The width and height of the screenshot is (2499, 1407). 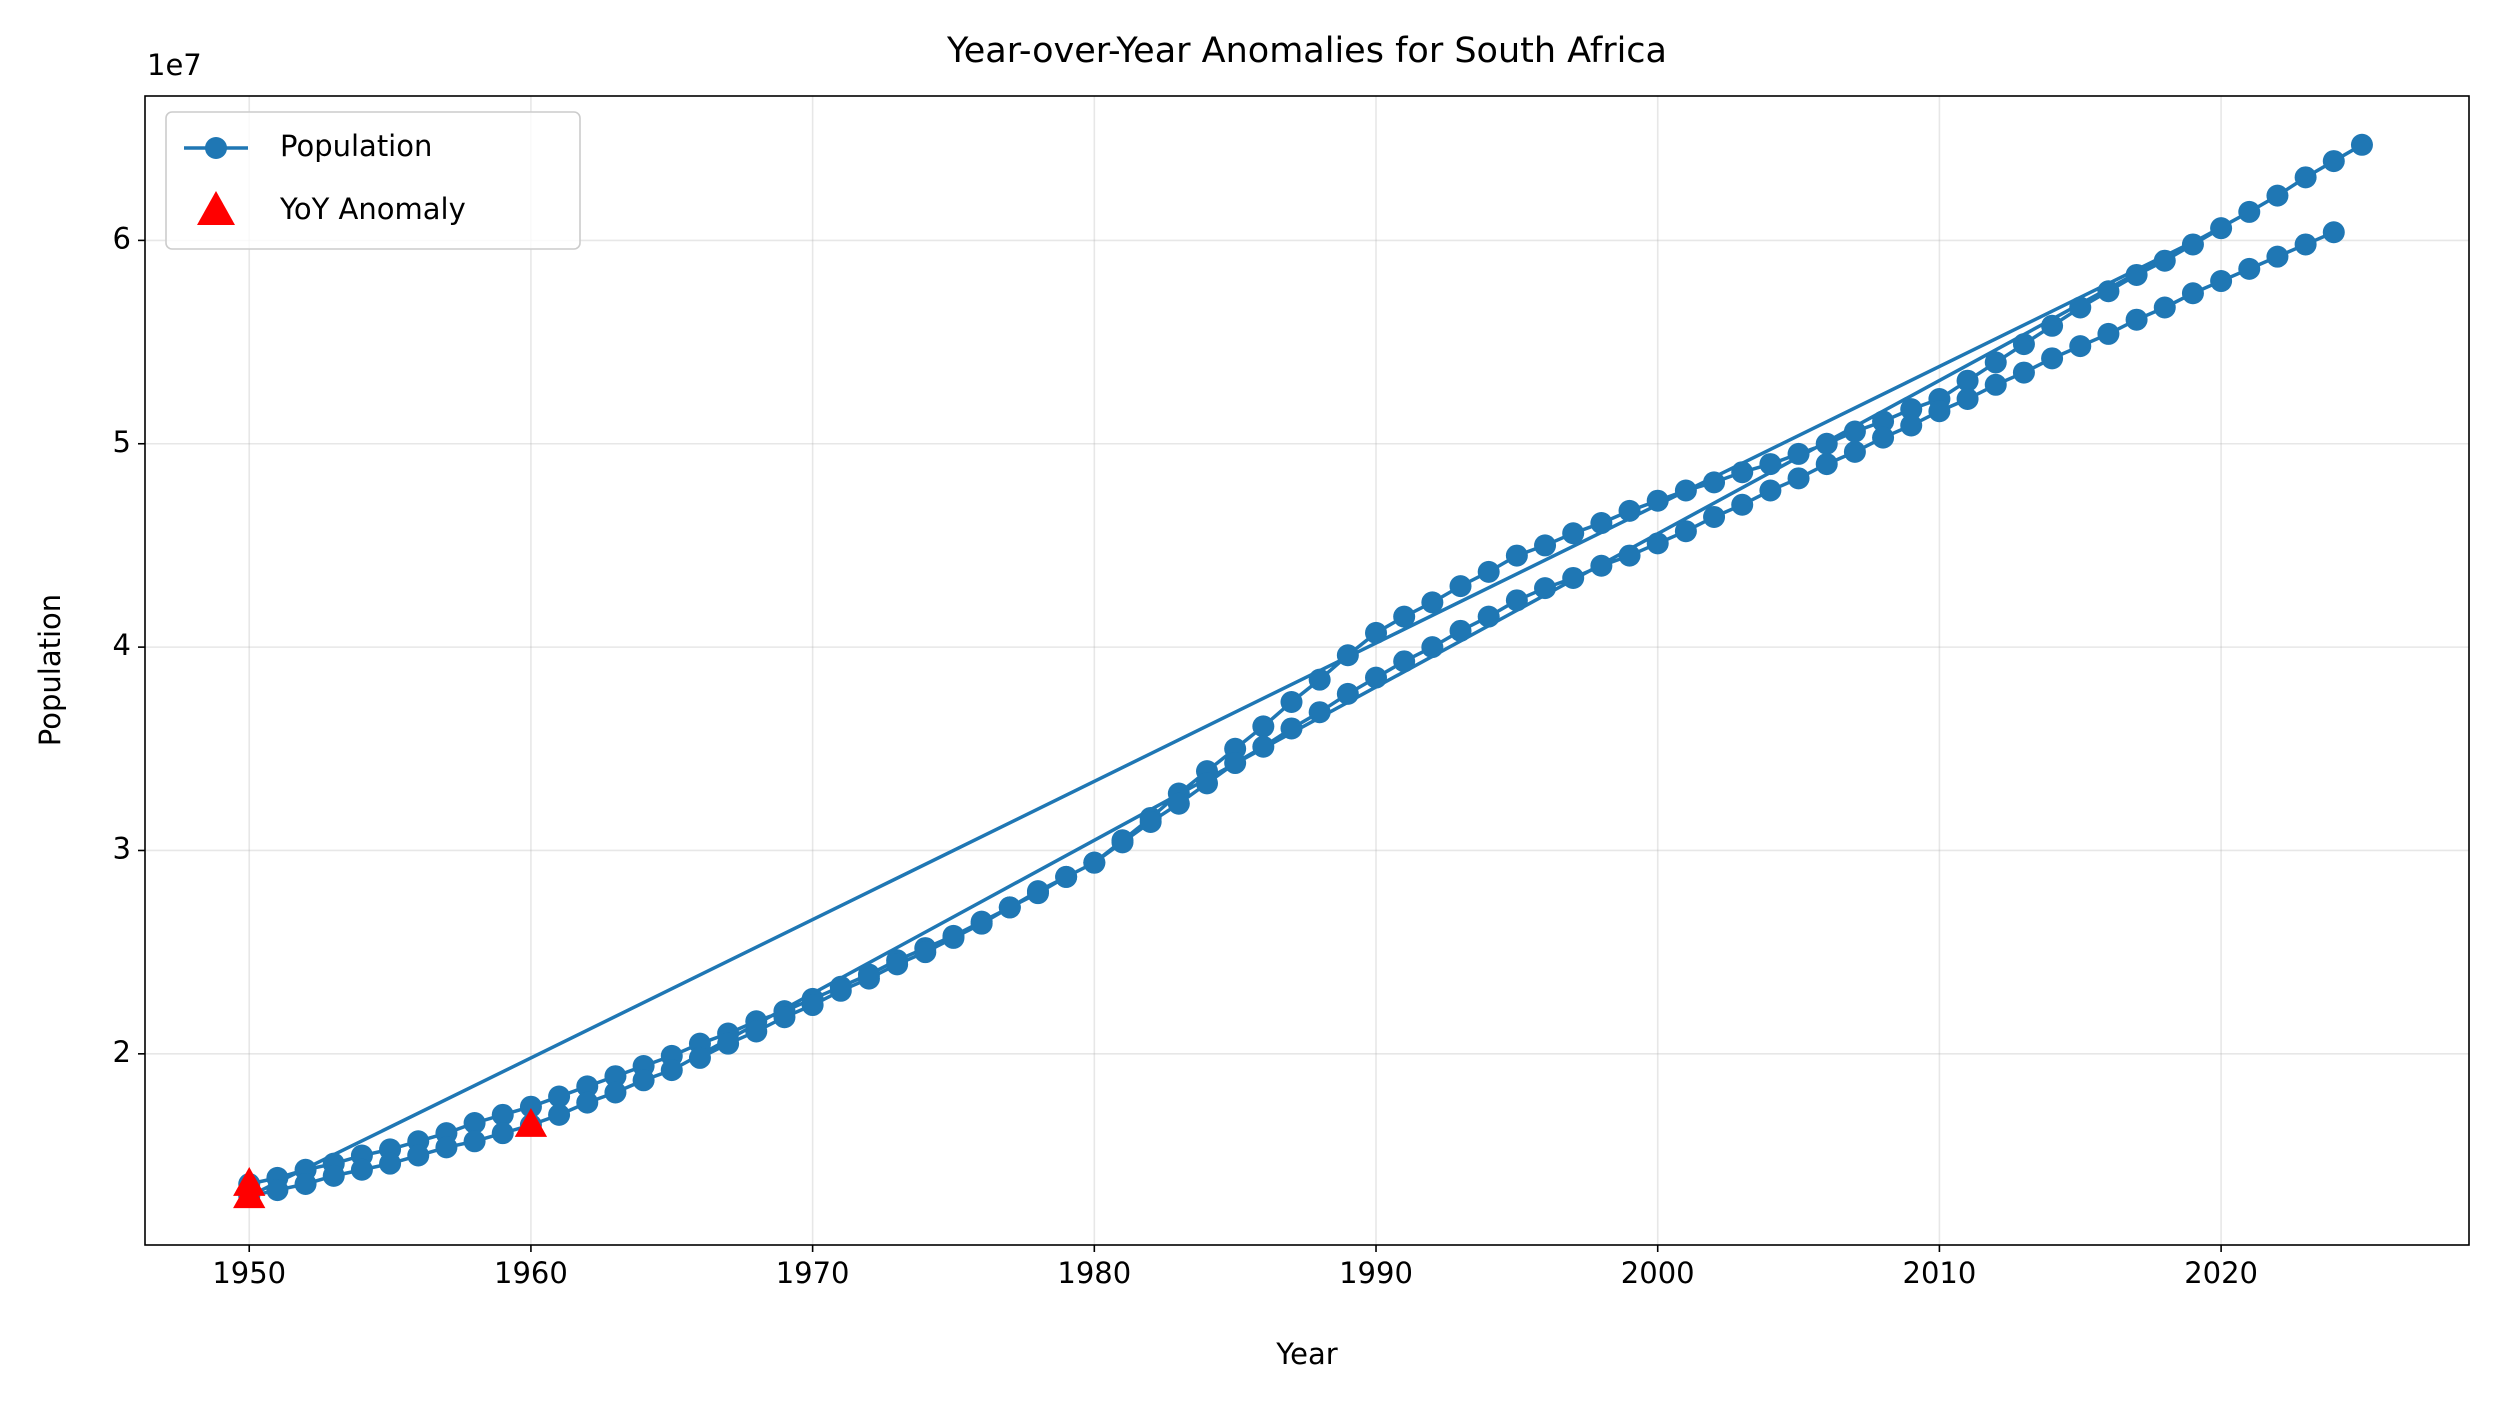 I want to click on legend-marker, so click(x=216, y=148).